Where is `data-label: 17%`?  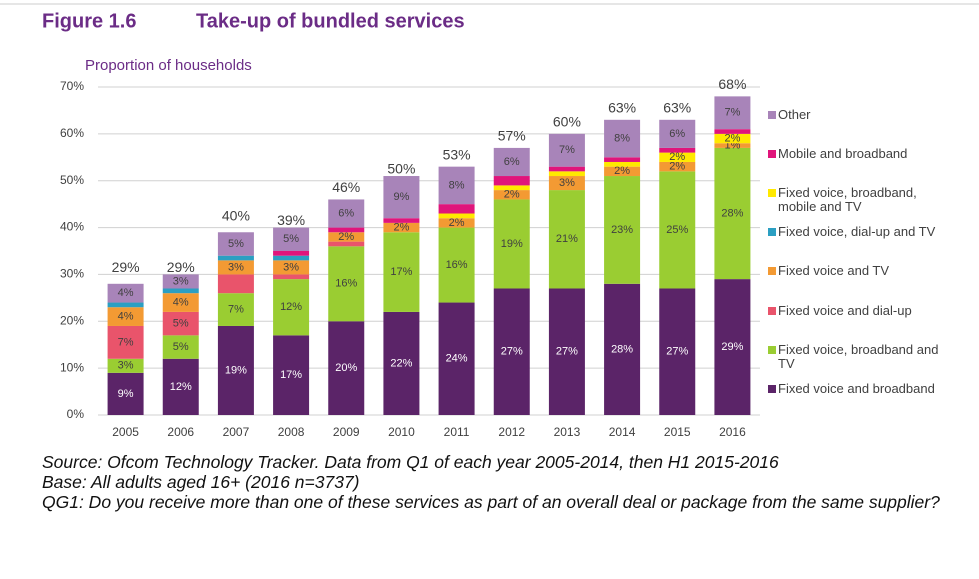 data-label: 17% is located at coordinates (401, 272).